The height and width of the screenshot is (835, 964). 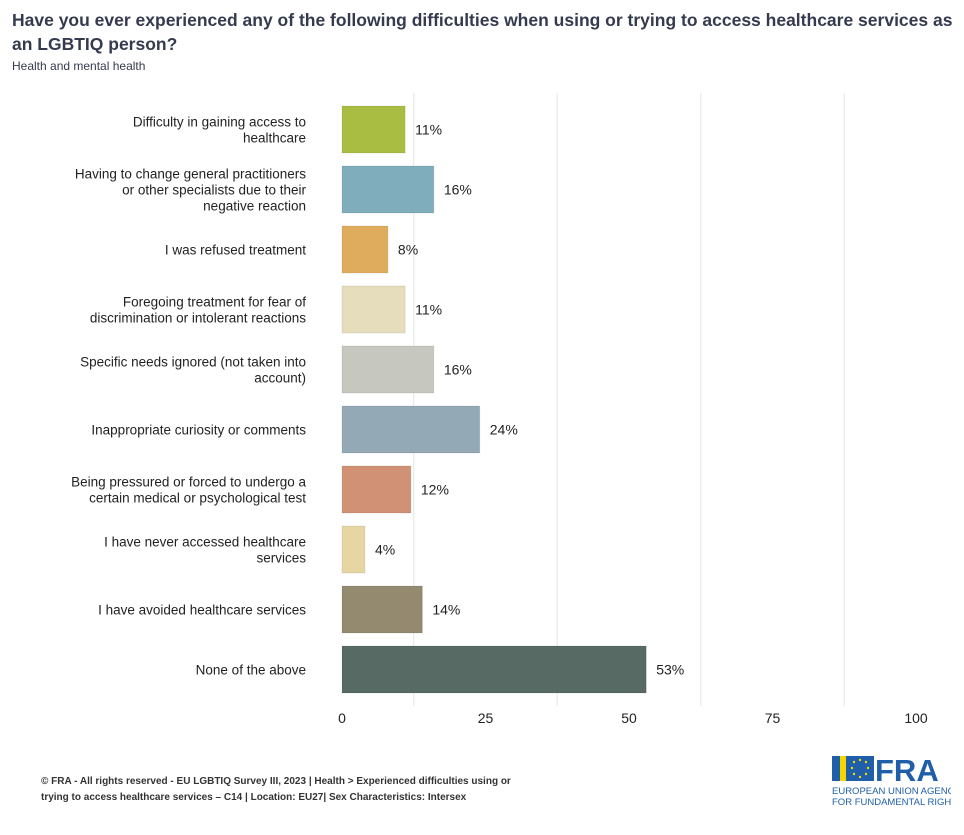 What do you see at coordinates (670, 670) in the screenshot?
I see `data-label: 53%` at bounding box center [670, 670].